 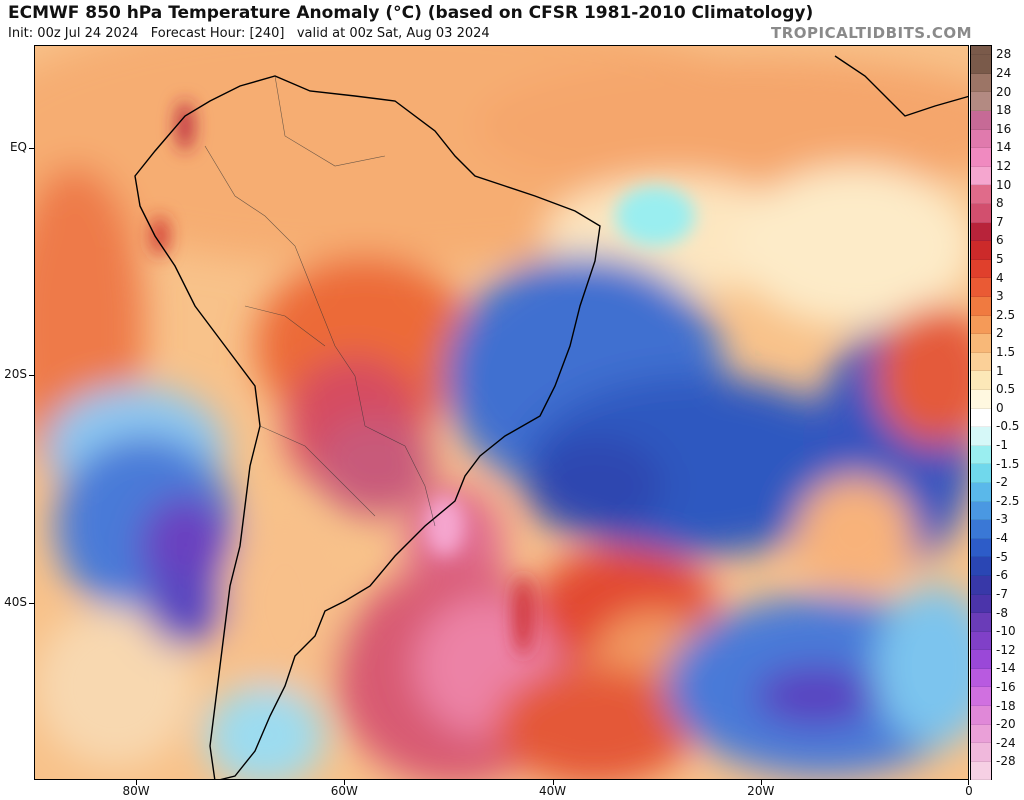 I want to click on colorbar-label: -5, so click(x=1002, y=556).